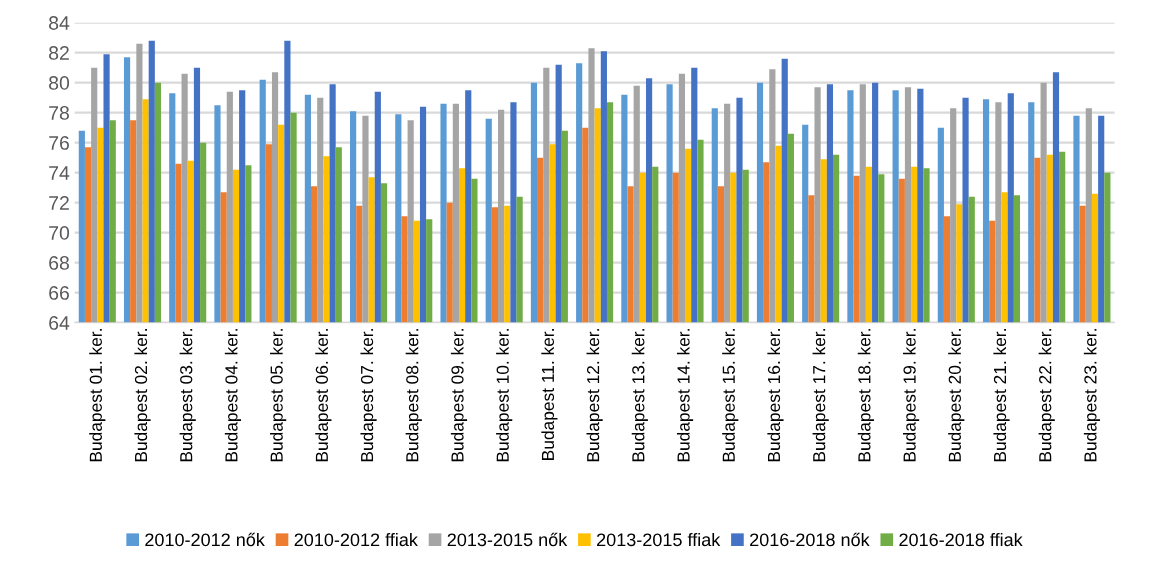 Image resolution: width=1149 pixels, height=566 pixels. Describe the element at coordinates (775, 395) in the screenshot. I see `x-tick-label: Budapest 16. ker.` at that location.